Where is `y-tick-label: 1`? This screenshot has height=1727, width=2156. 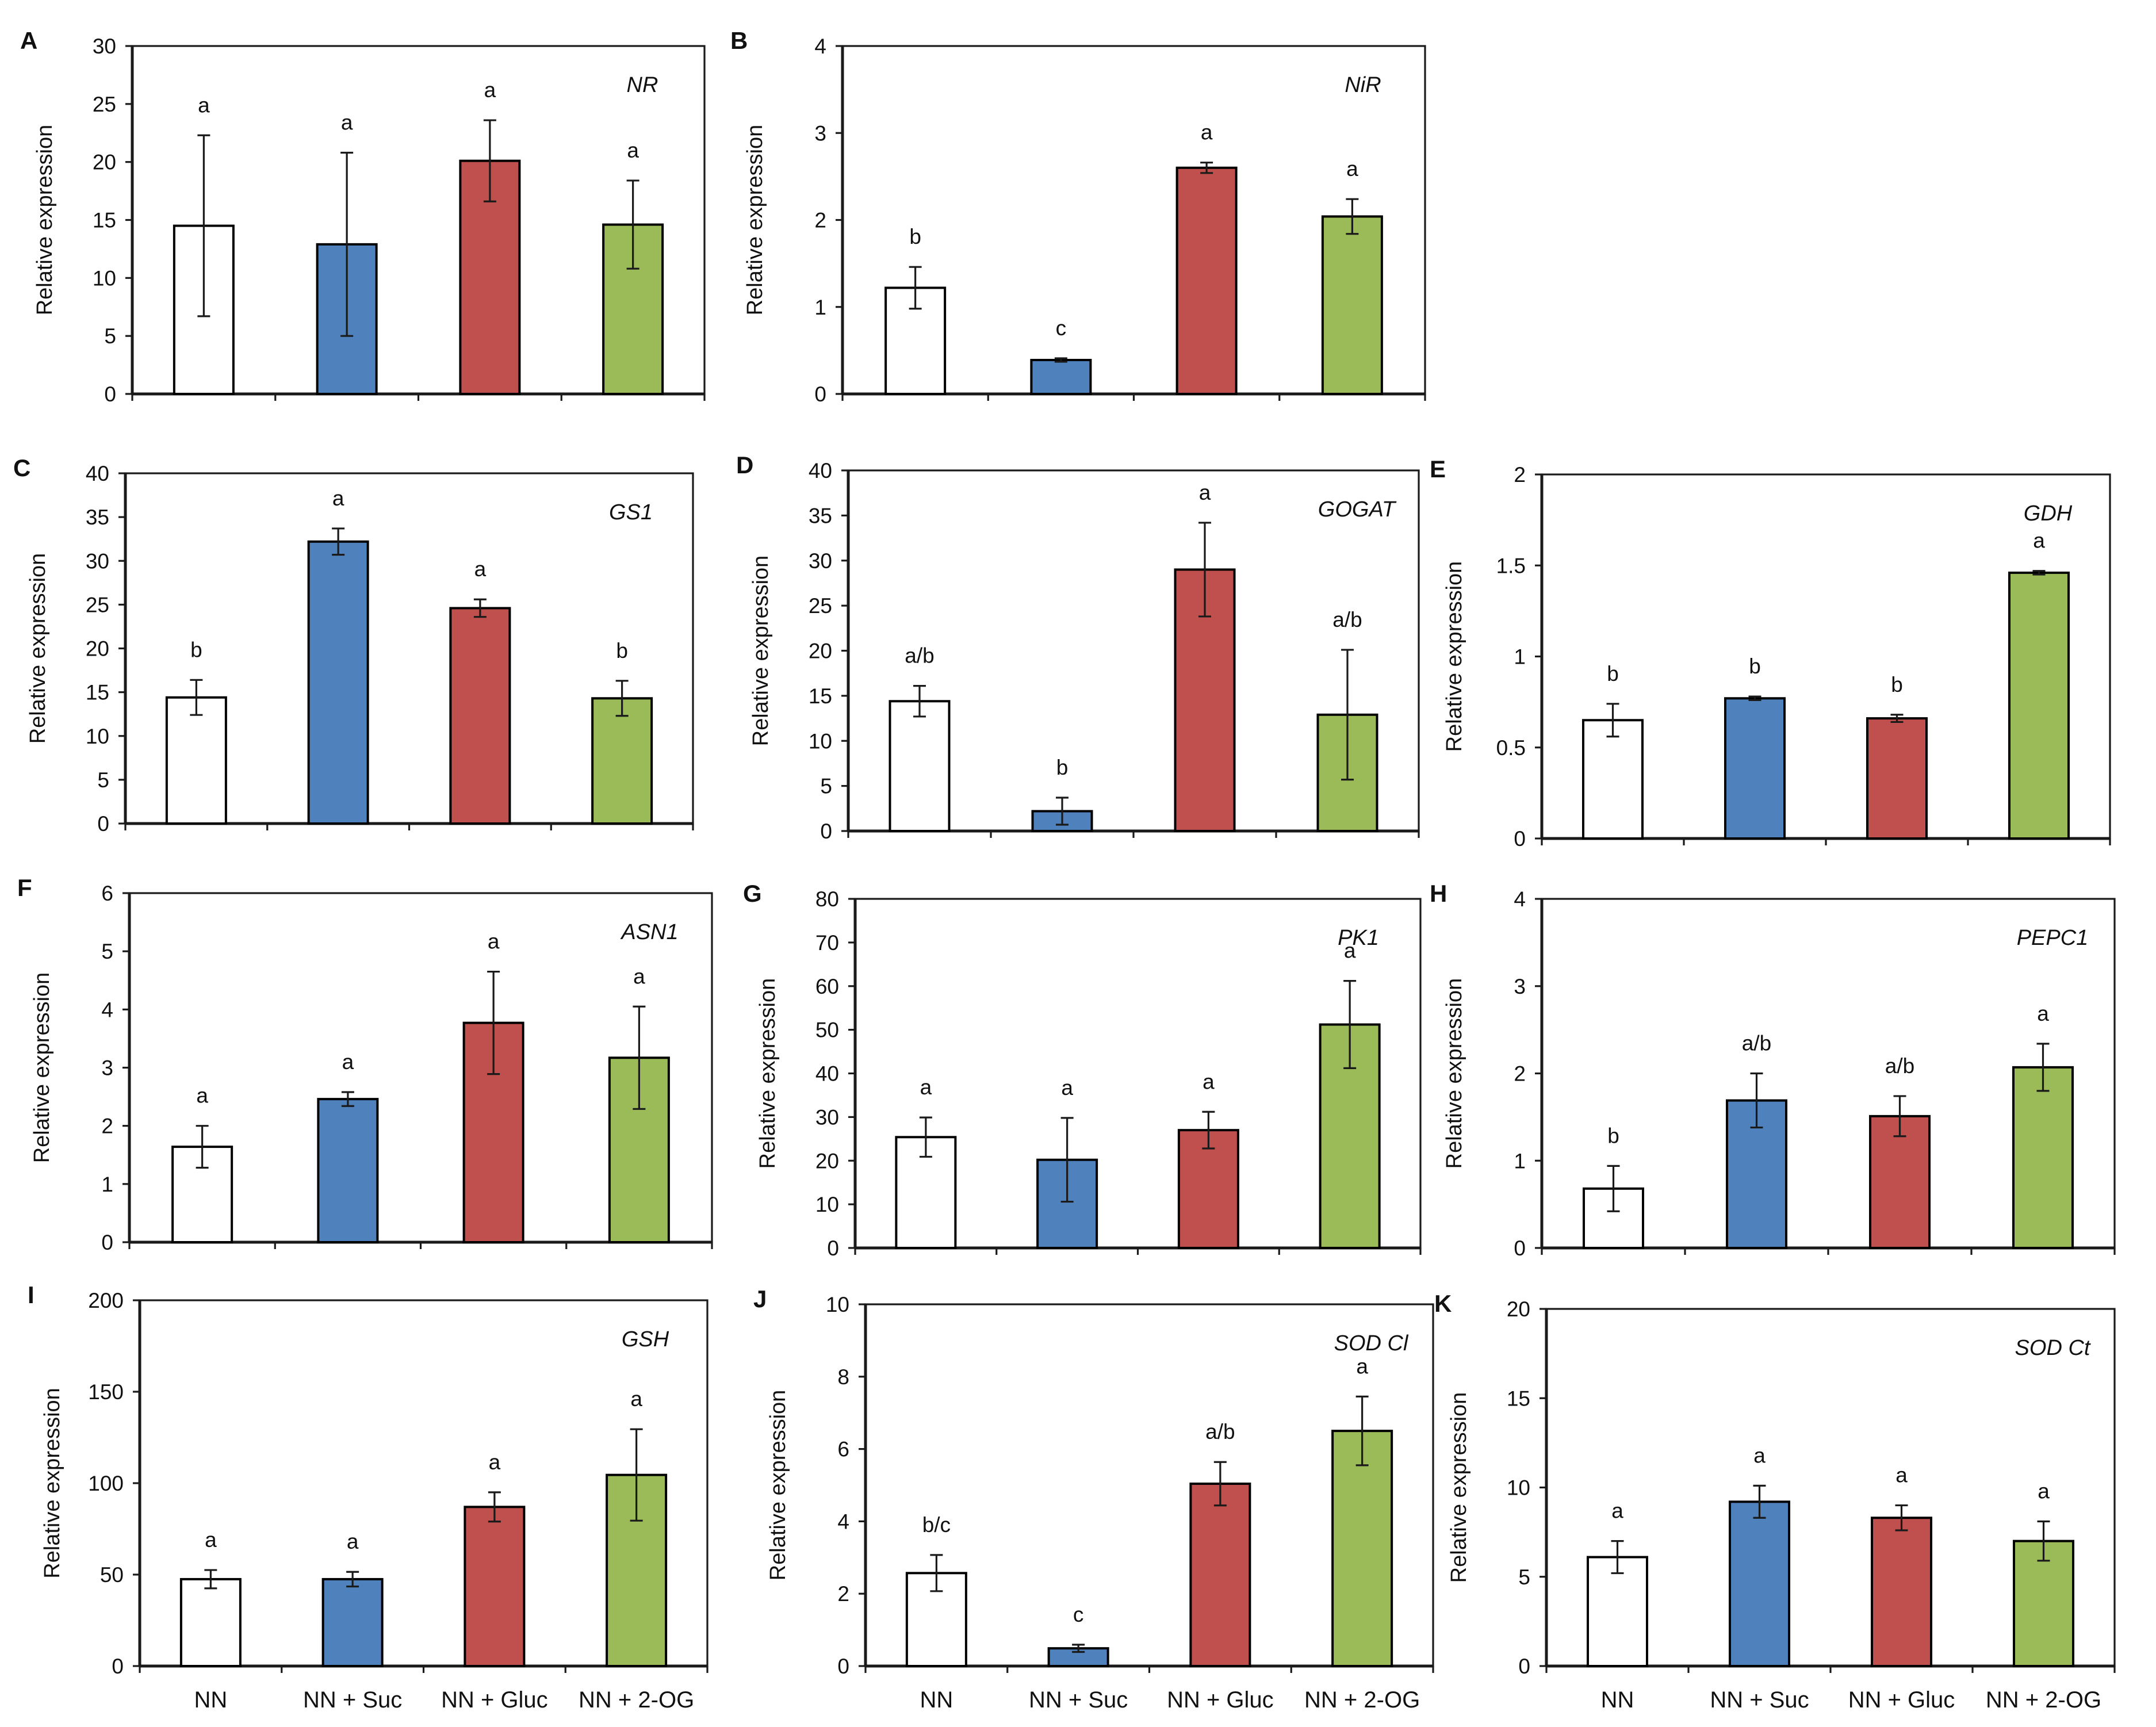 y-tick-label: 1 is located at coordinates (820, 307).